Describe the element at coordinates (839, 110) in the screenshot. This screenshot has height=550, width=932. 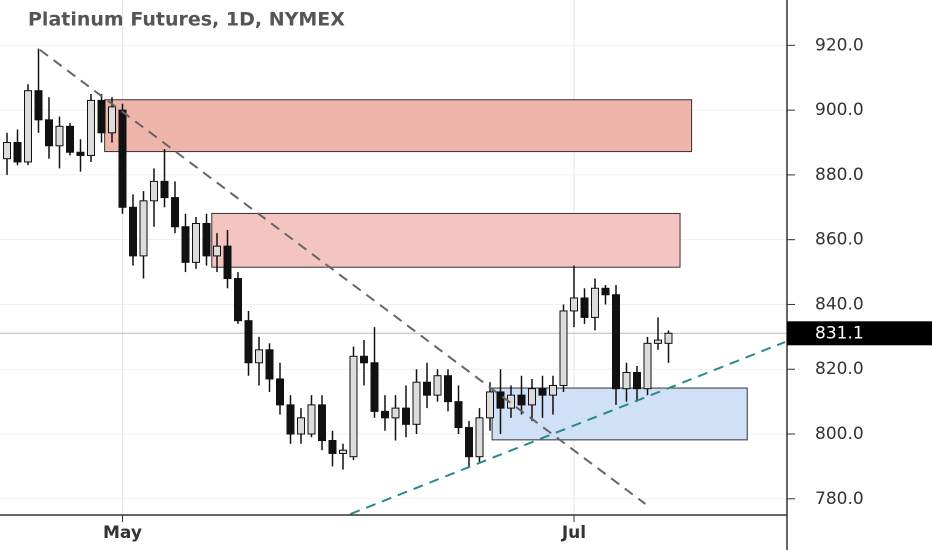
I see `y-tick-label: 900.0` at that location.